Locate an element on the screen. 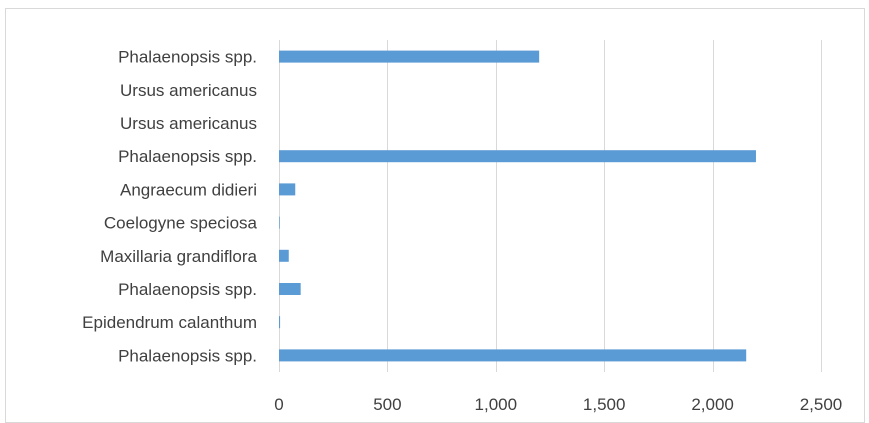 The width and height of the screenshot is (869, 423). category-label: Epidendrum calanthum is located at coordinates (169, 322).